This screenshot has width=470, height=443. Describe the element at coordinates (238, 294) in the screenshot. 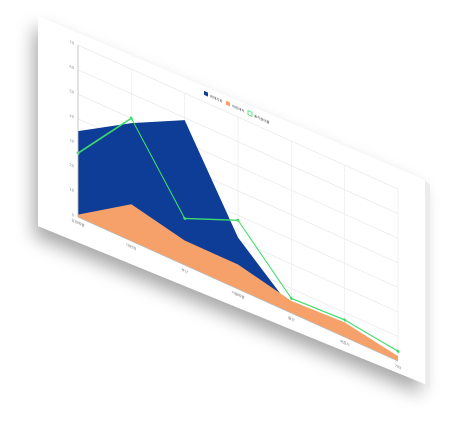

I see `x-tick-label: 서울특별` at that location.